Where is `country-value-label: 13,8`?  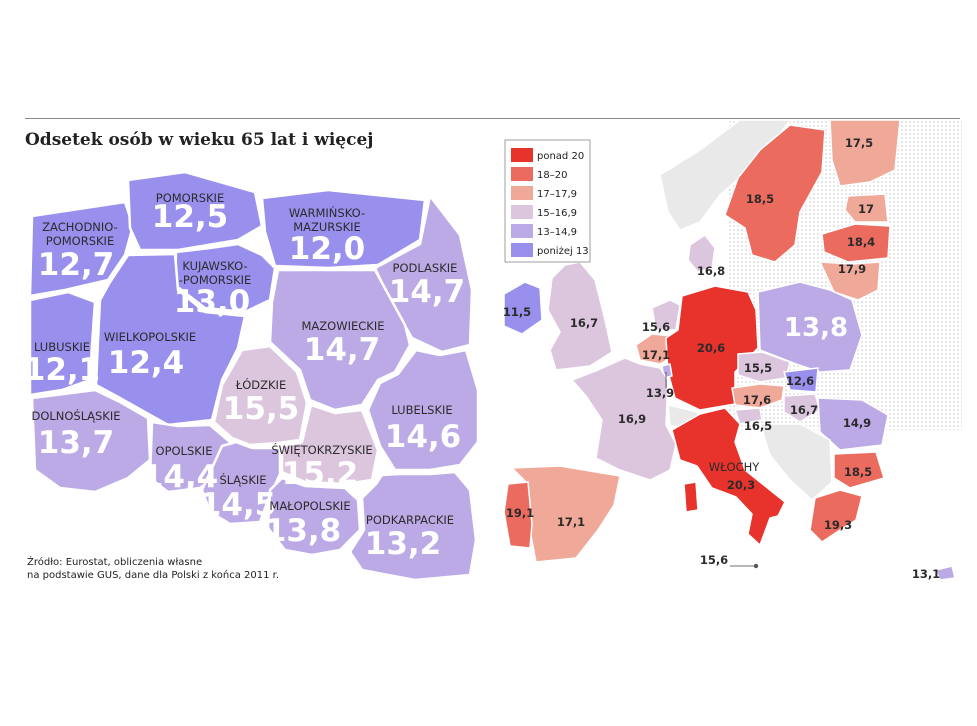 country-value-label: 13,8 is located at coordinates (816, 328).